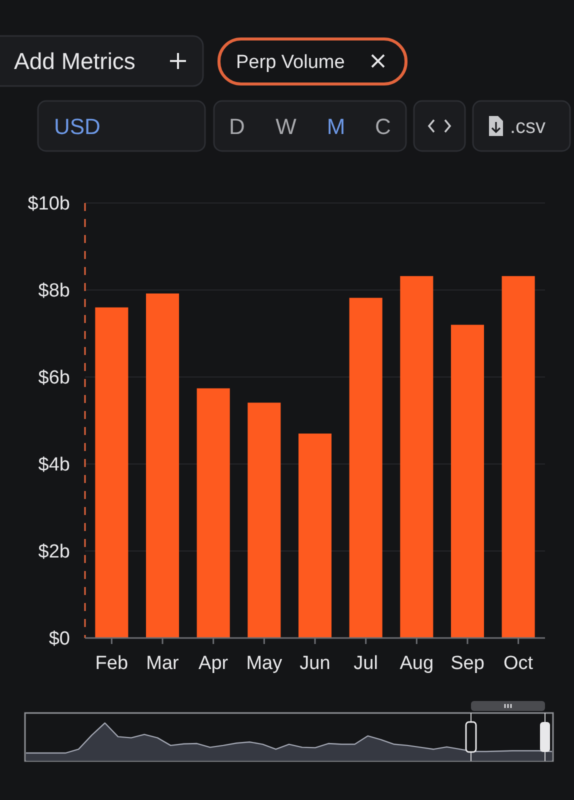  I want to click on text: C, so click(383, 126).